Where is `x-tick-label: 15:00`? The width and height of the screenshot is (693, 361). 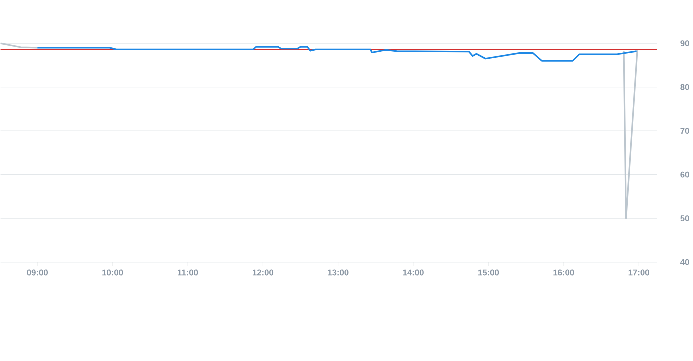 x-tick-label: 15:00 is located at coordinates (489, 273).